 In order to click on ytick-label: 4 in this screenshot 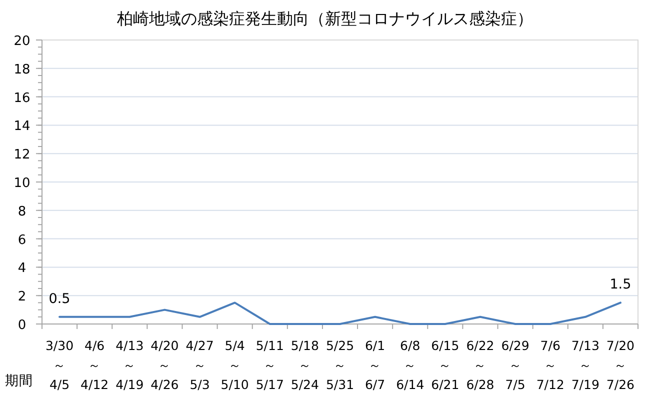, I will do `click(22, 268)`.